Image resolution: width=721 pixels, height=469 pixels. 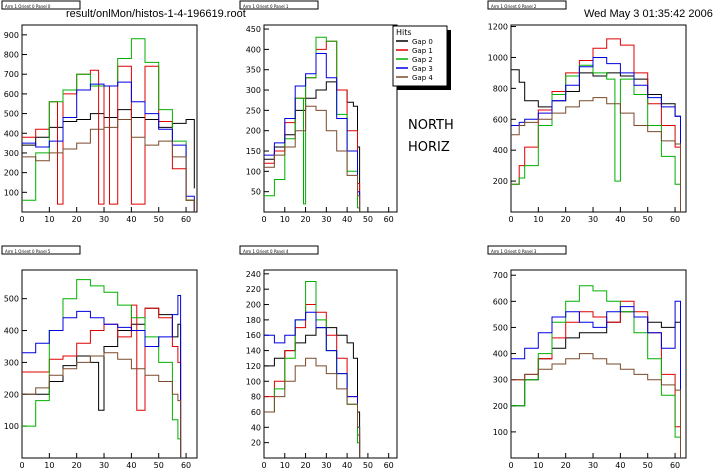 What do you see at coordinates (256, 427) in the screenshot?
I see `y-tick-label: 40` at bounding box center [256, 427].